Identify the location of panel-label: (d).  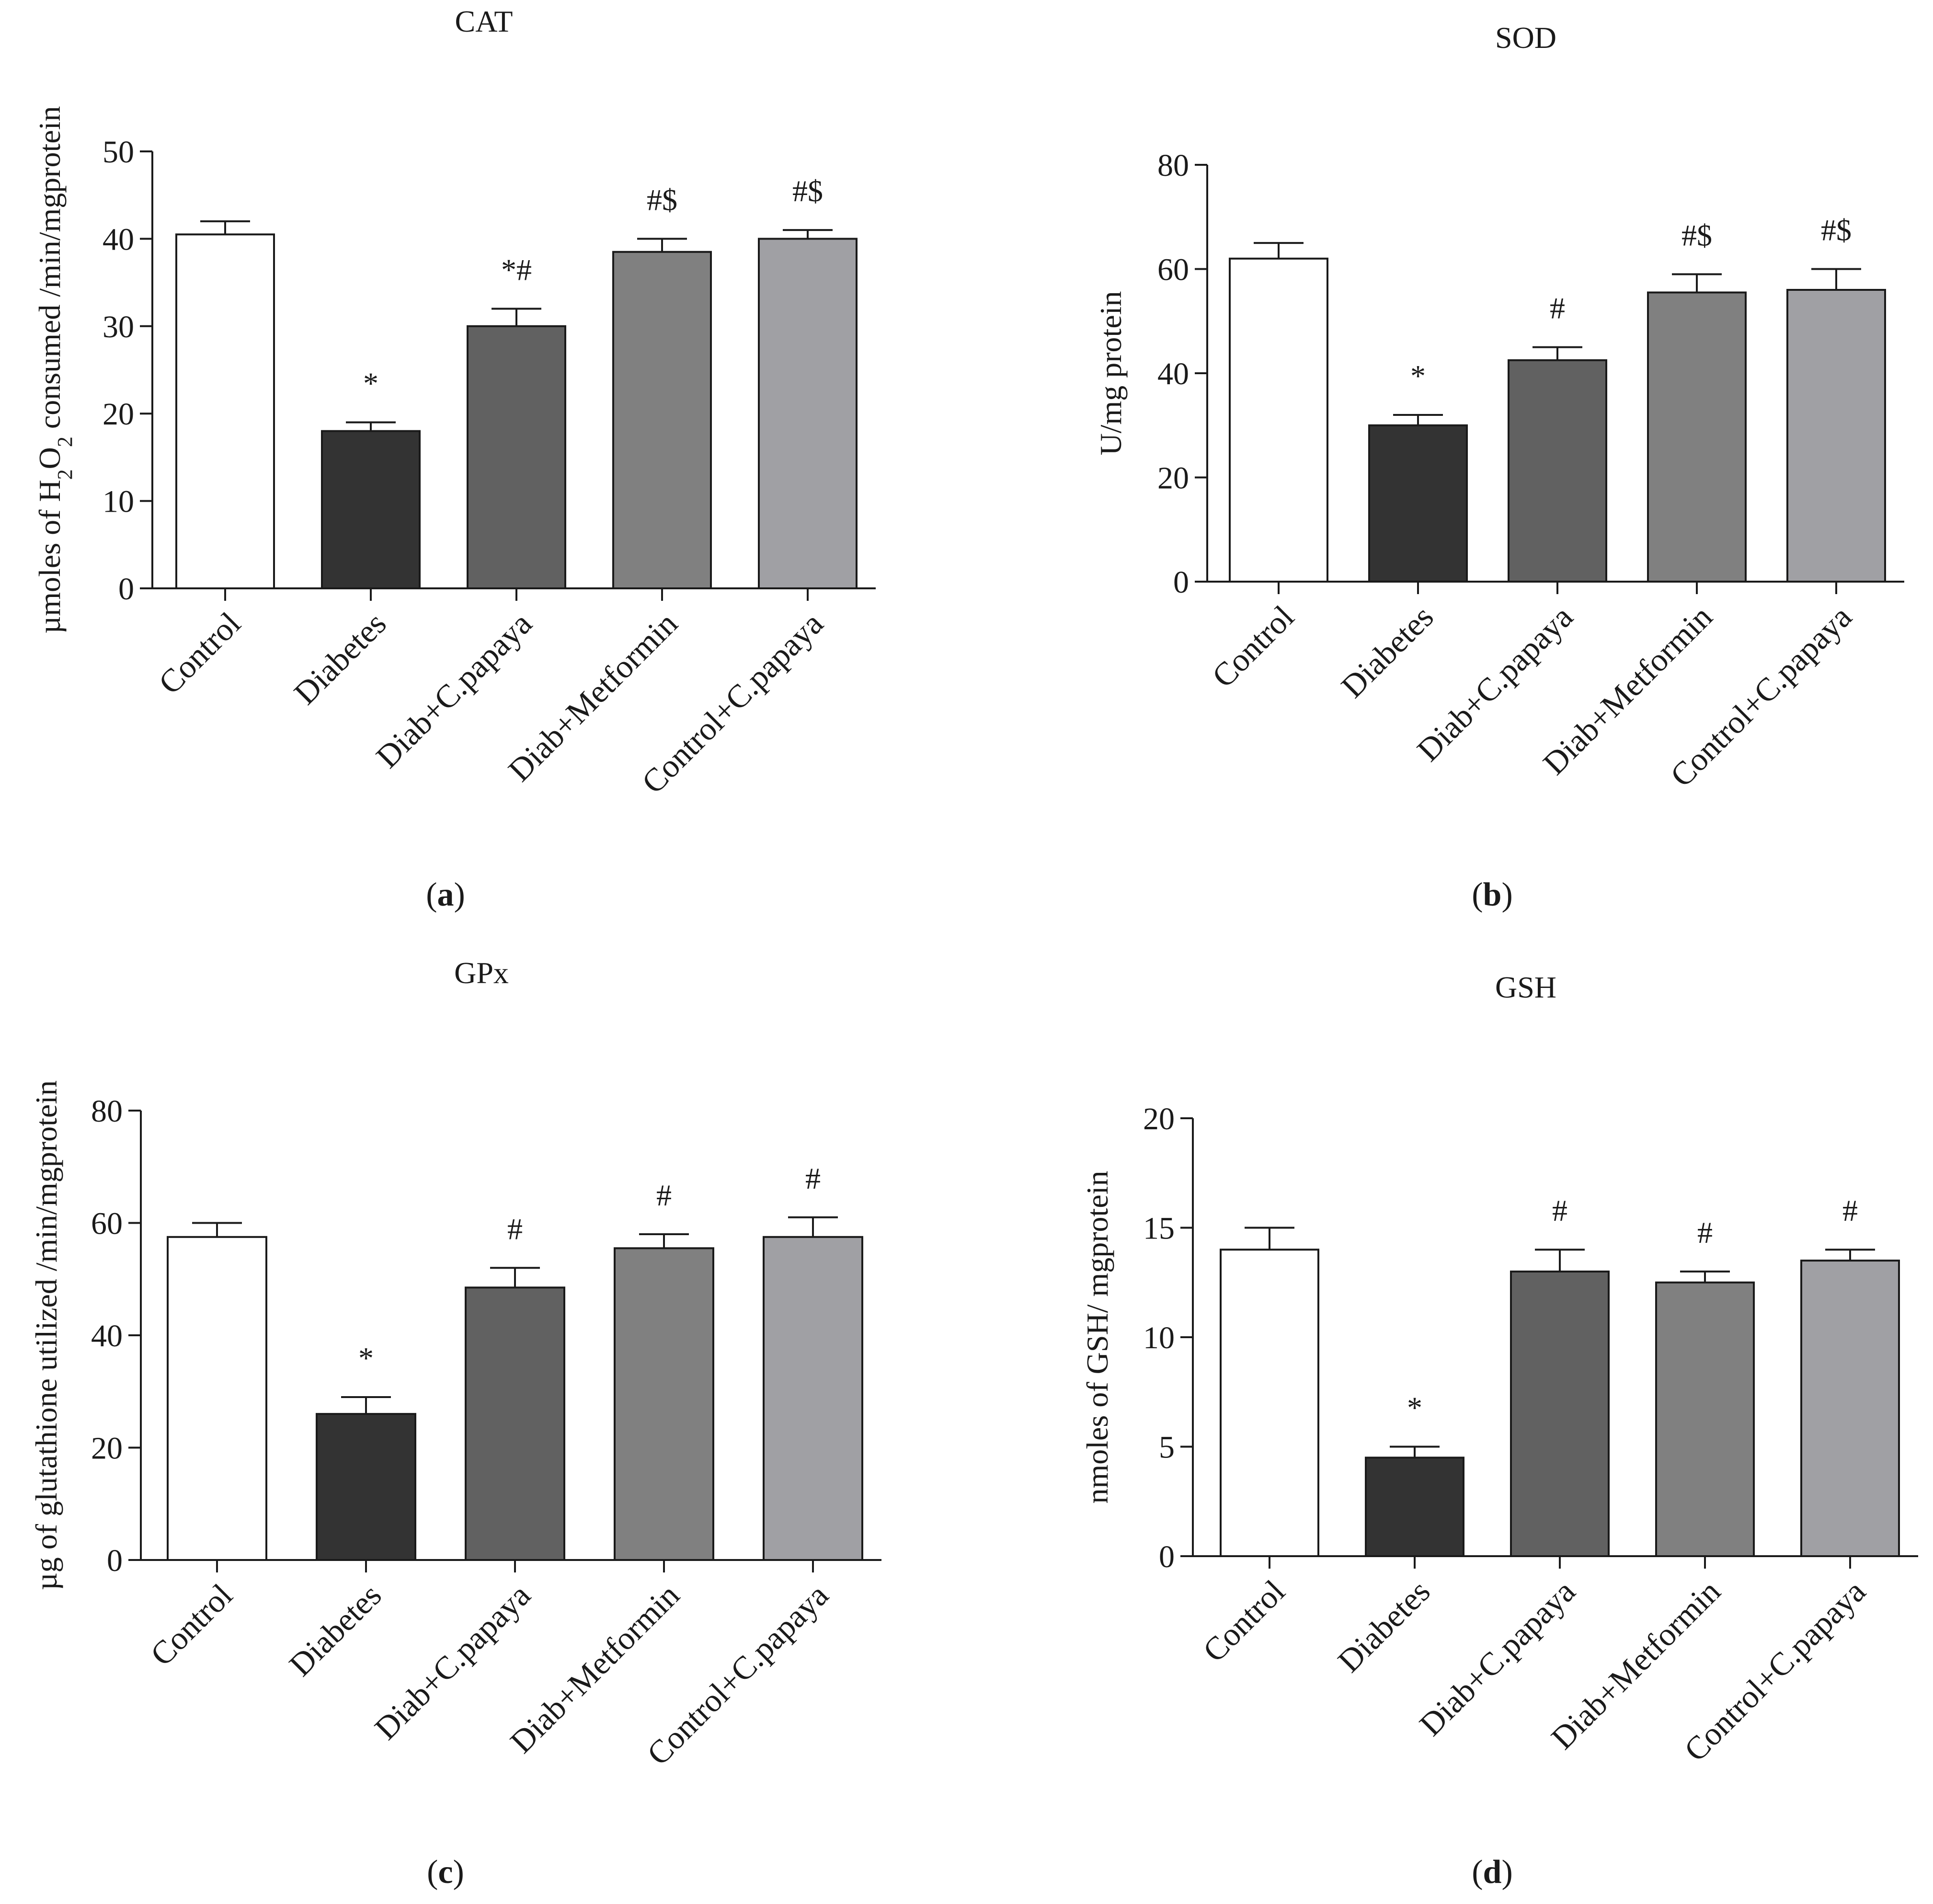
(1492, 1873).